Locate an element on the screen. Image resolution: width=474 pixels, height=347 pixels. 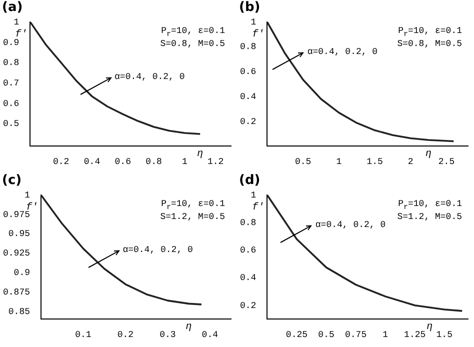
chart-title: (d) is located at coordinates (249, 180).